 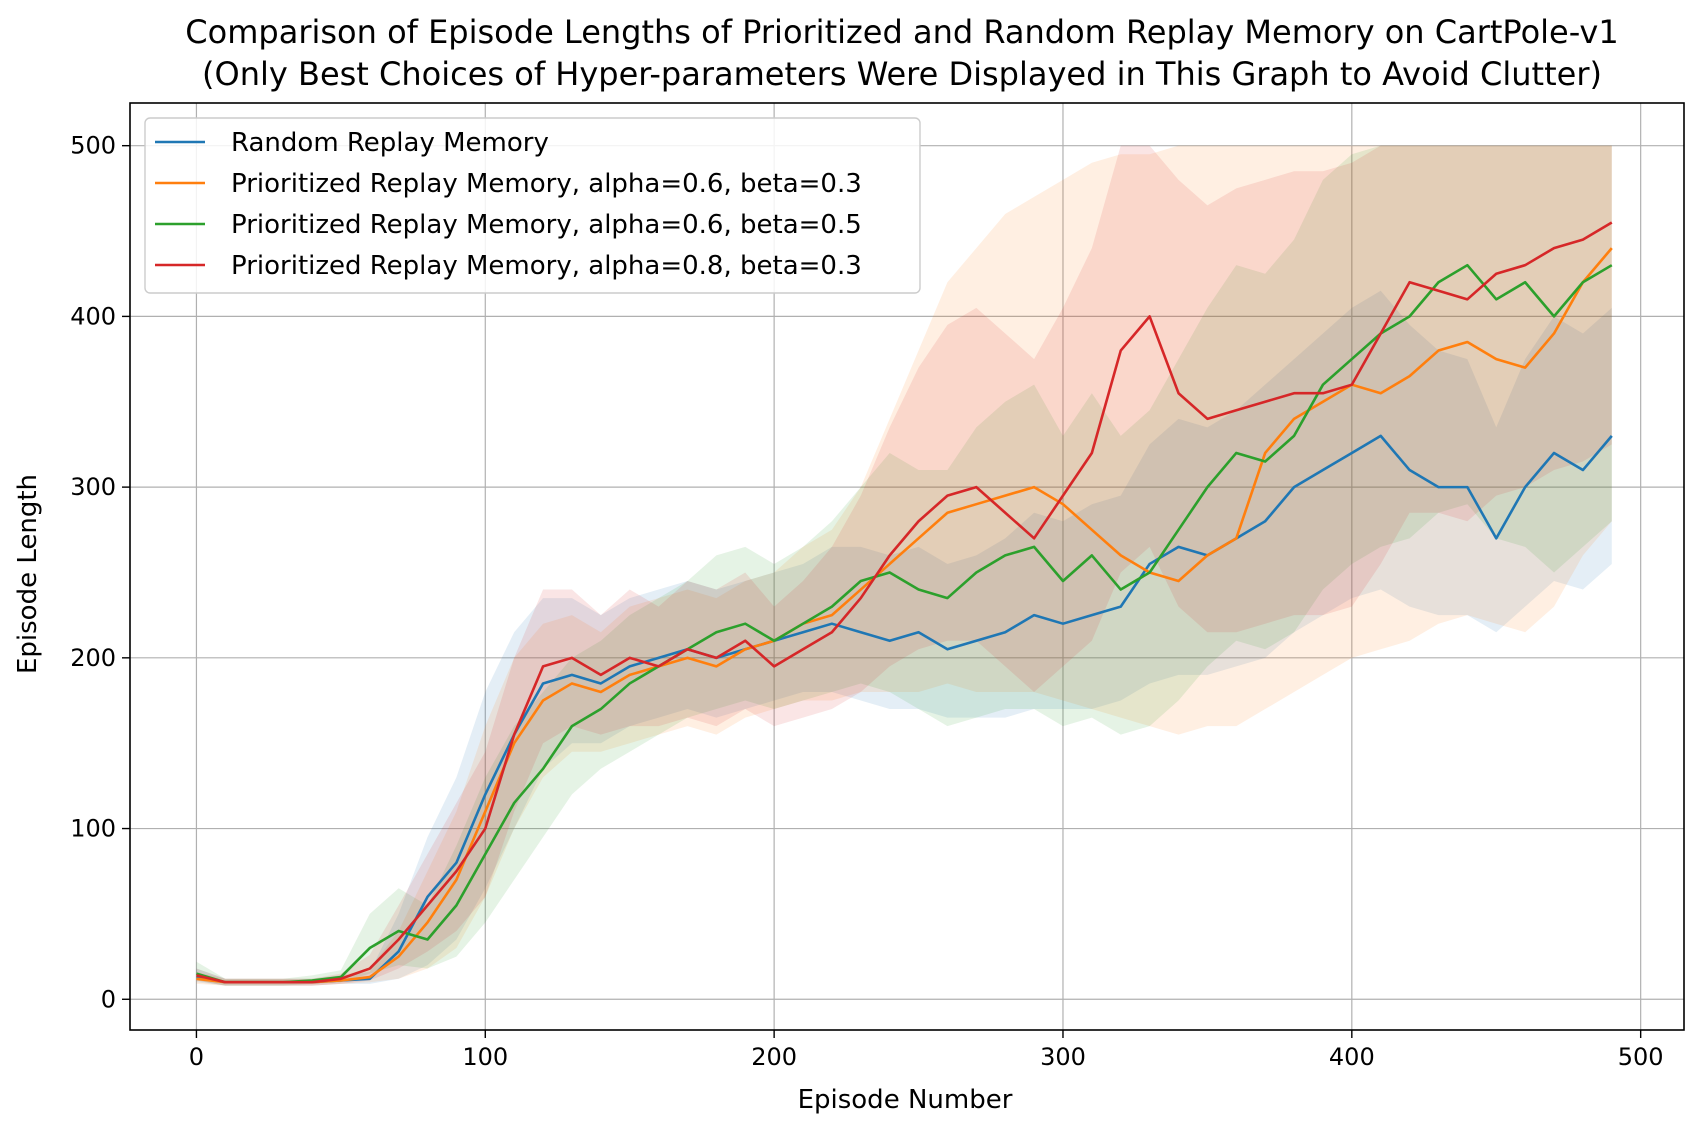 I want to click on y-tick-label: 400, so click(x=93, y=316).